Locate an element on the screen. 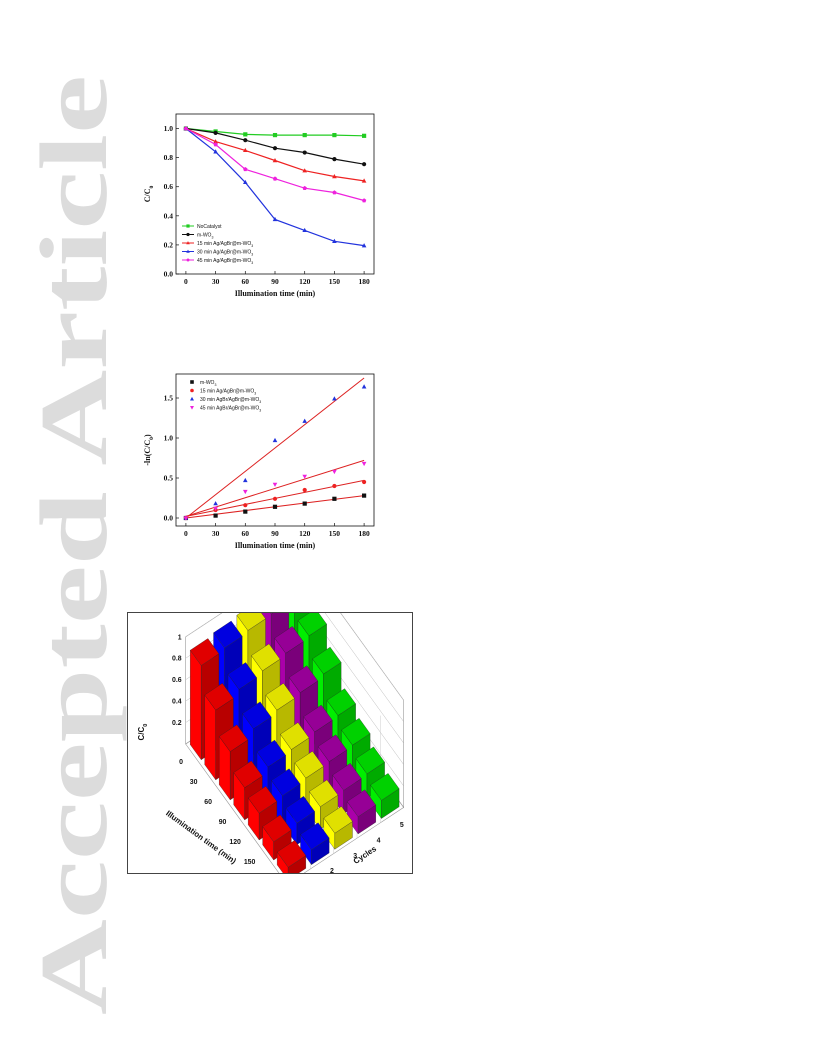 This screenshot has height=1056, width=816. legend-label: 45 min AgBr/AgBr@m-WO3 is located at coordinates (230, 408).